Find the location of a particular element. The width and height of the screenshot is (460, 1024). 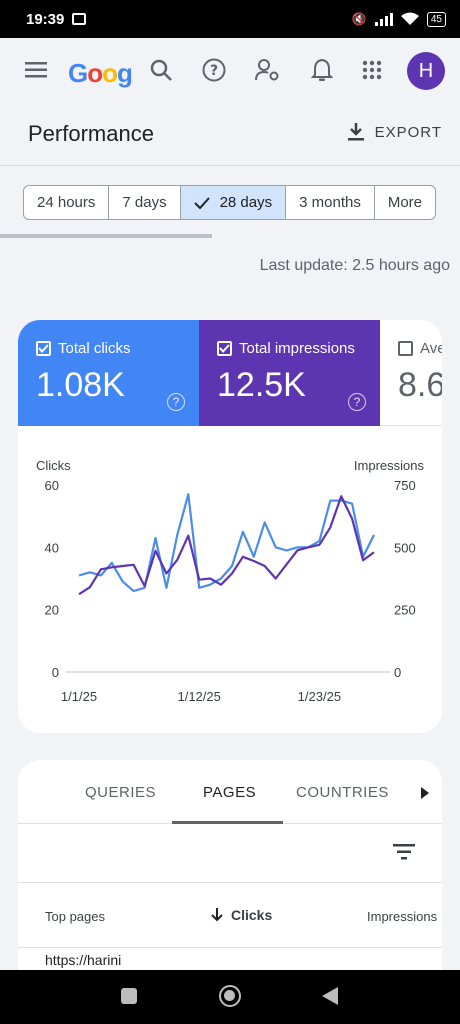

left-tick-label: 20 is located at coordinates (52, 610).